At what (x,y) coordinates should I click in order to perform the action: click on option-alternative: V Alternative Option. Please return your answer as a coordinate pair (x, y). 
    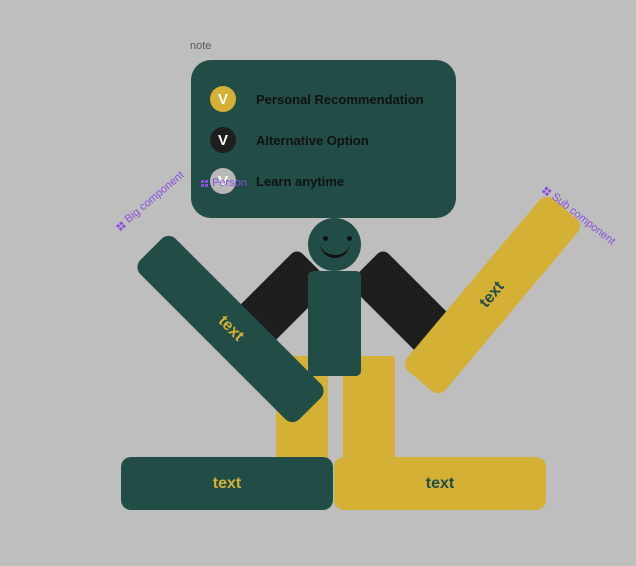
    Looking at the image, I should click on (289, 140).